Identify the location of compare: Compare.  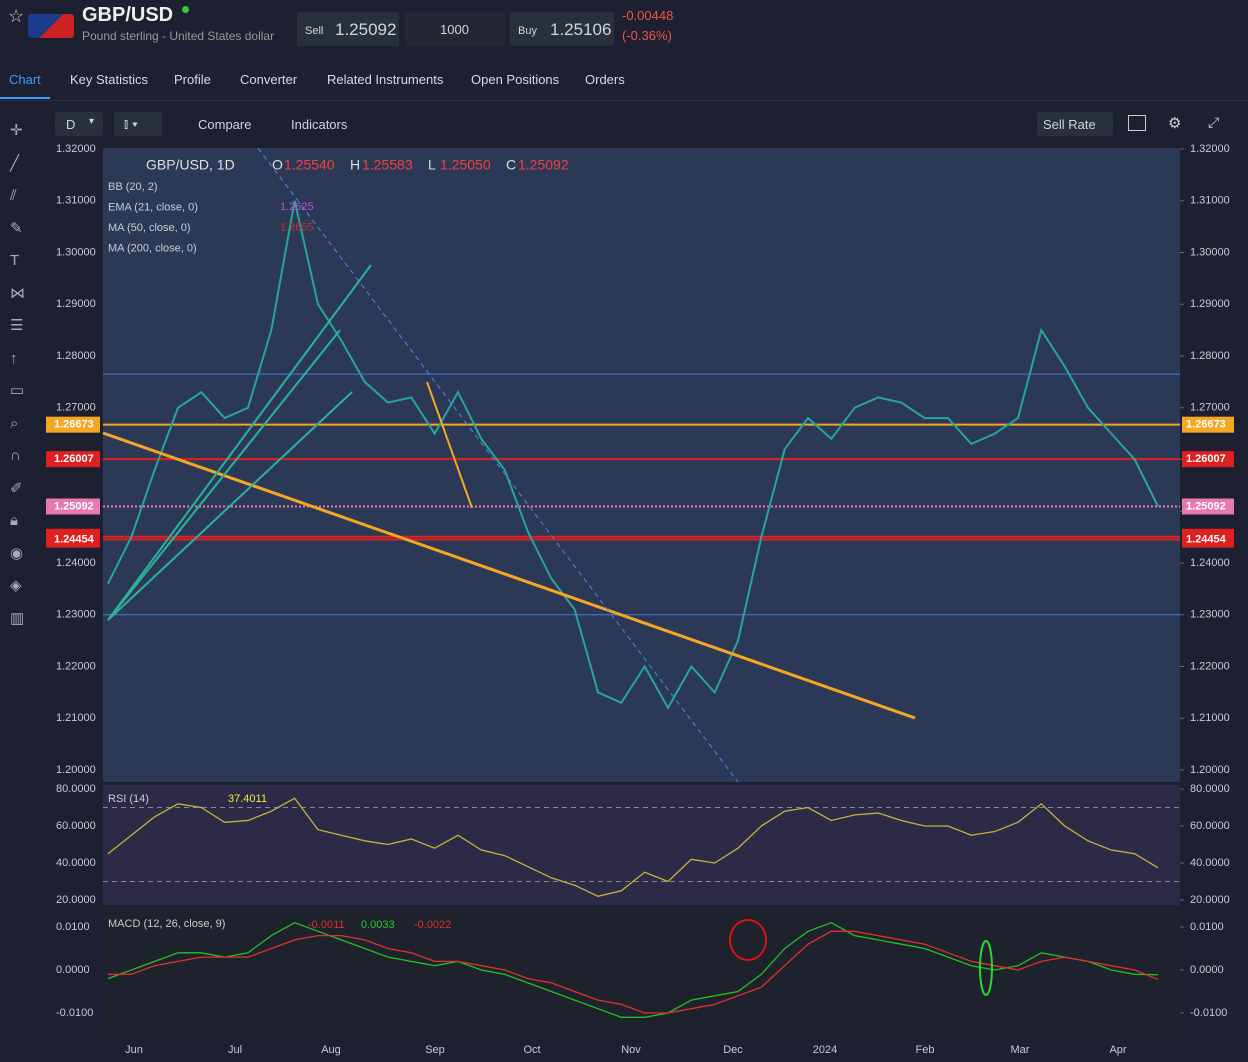
(225, 124).